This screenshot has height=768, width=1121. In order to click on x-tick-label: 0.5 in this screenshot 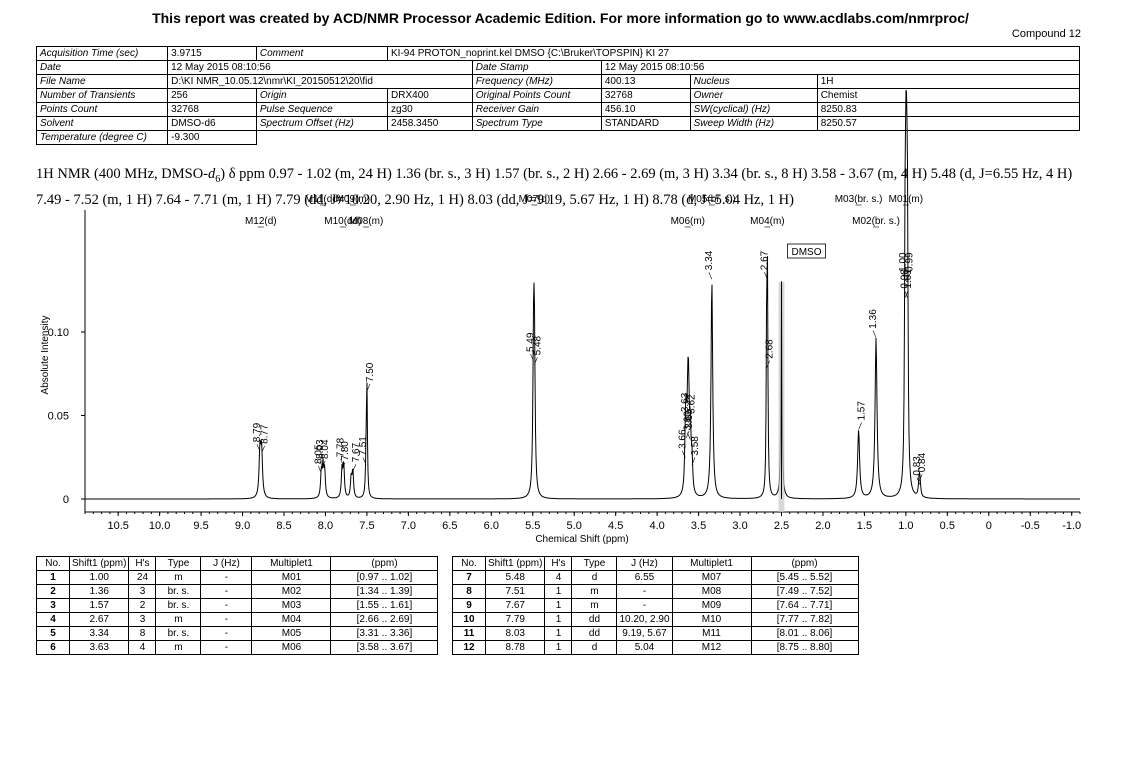, I will do `click(947, 526)`.